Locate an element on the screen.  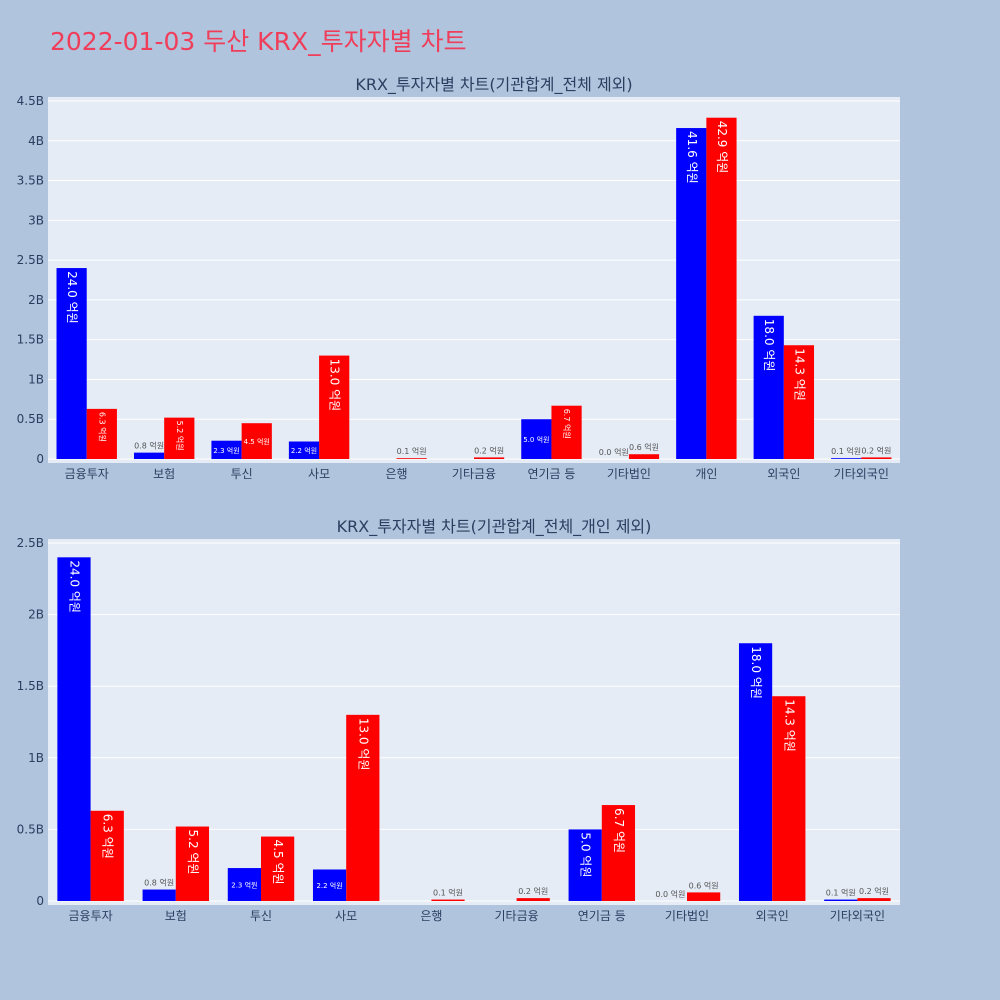
x-tick-label: 연기금 등 is located at coordinates (602, 916).